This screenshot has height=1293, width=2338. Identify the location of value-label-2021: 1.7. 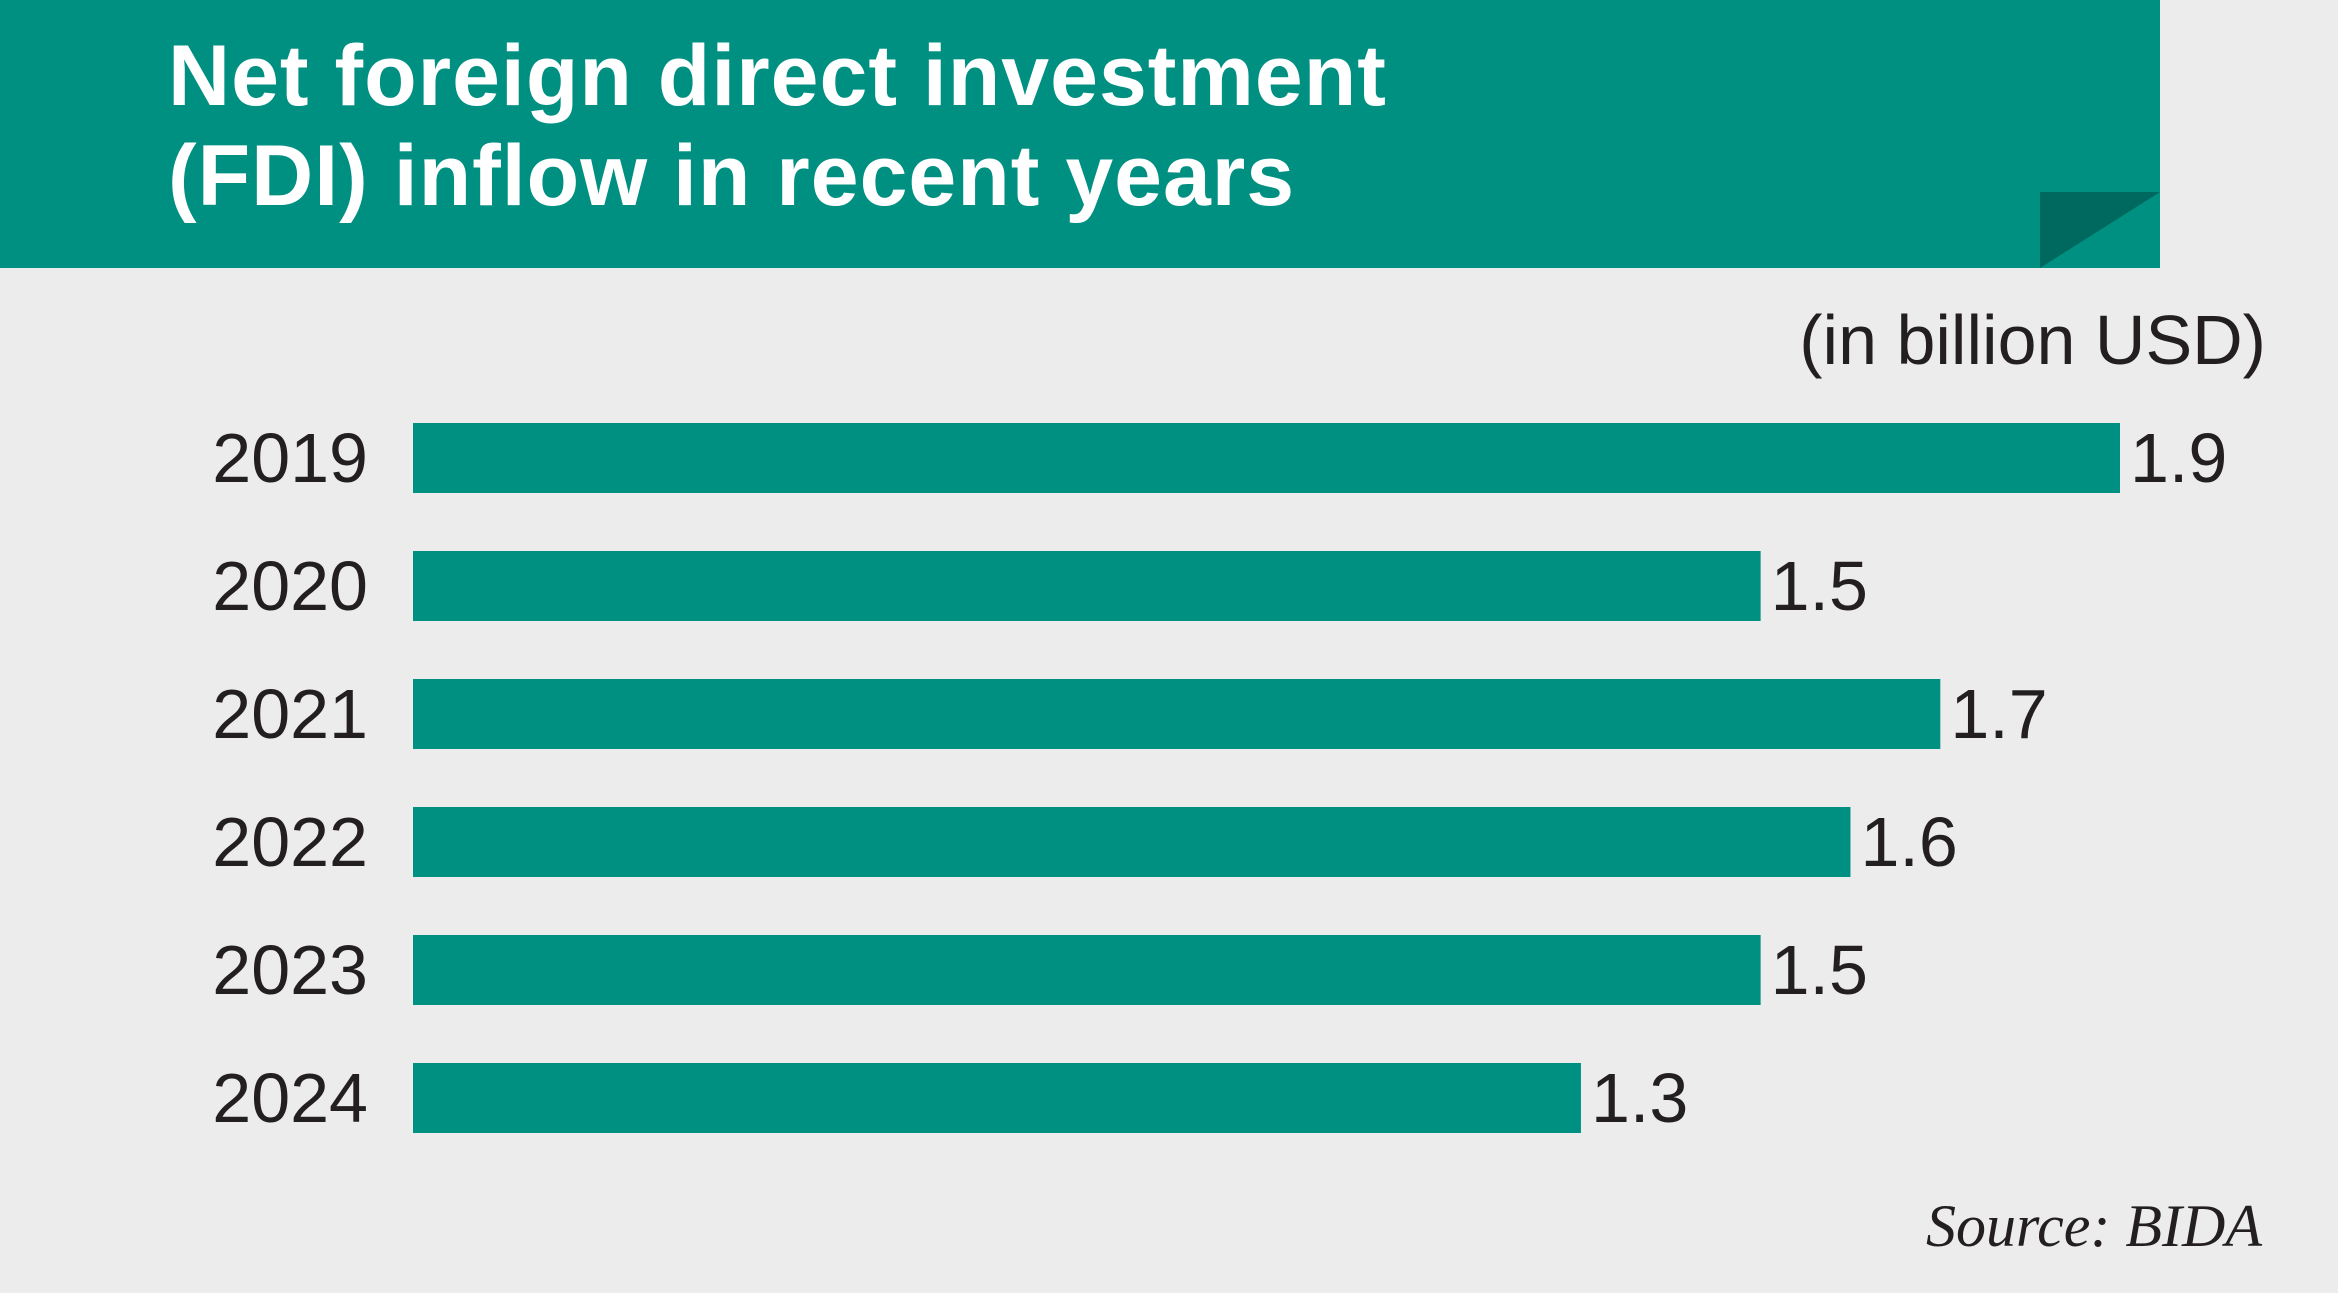
(1998, 714).